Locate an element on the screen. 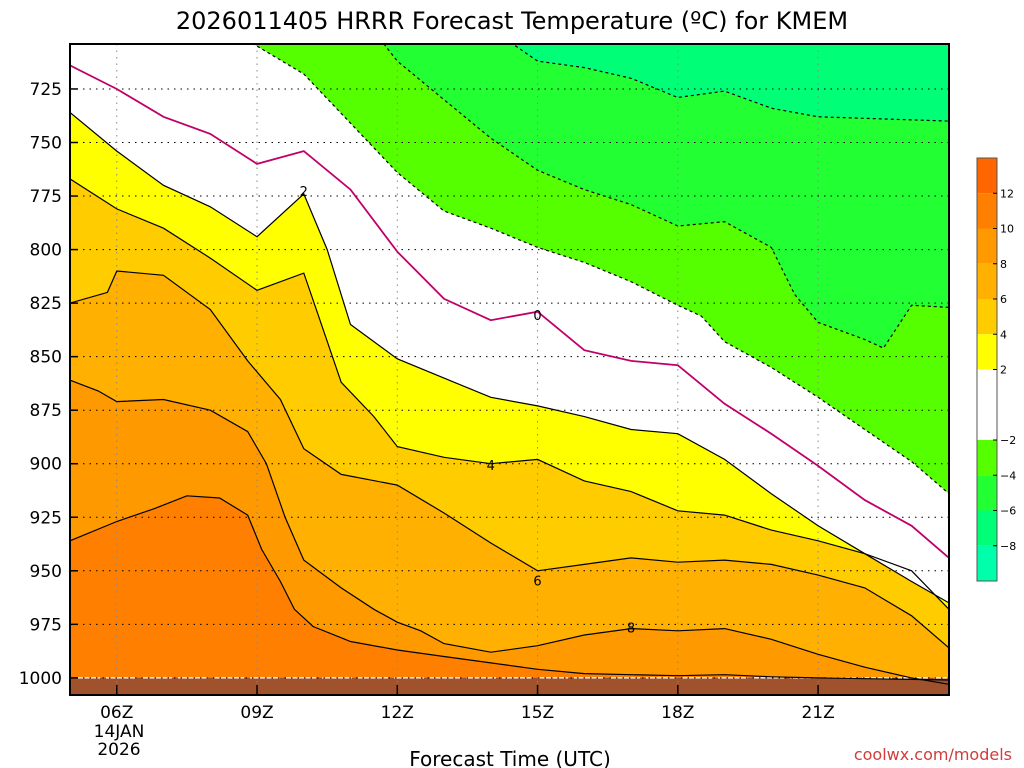 This screenshot has width=1024, height=768. x-axis: 06Z 09Z 12Z 15Z 18Z 21Z is located at coordinates (467, 704).